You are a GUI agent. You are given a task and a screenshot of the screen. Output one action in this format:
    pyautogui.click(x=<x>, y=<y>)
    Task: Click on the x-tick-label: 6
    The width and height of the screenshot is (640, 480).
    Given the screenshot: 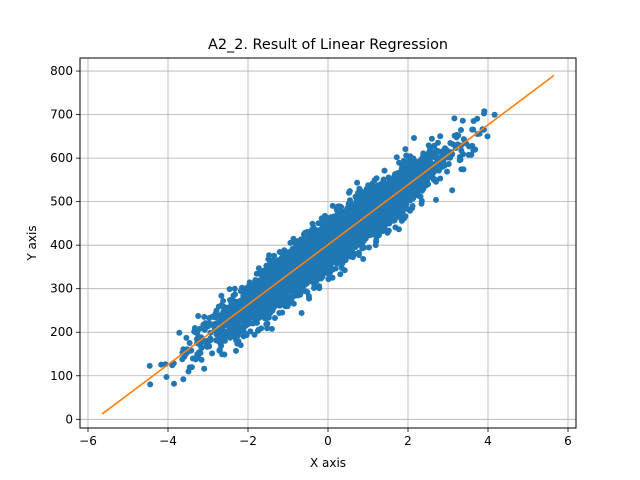 What is the action you would take?
    pyautogui.click(x=568, y=441)
    